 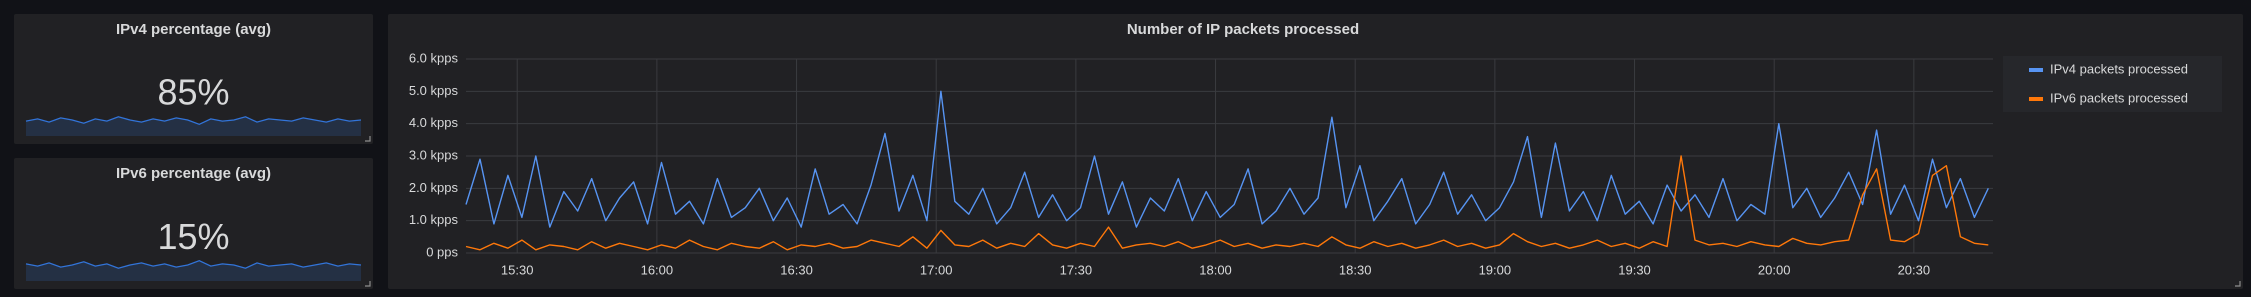 I want to click on y-tick-label: 2.0 kpps, so click(x=434, y=187).